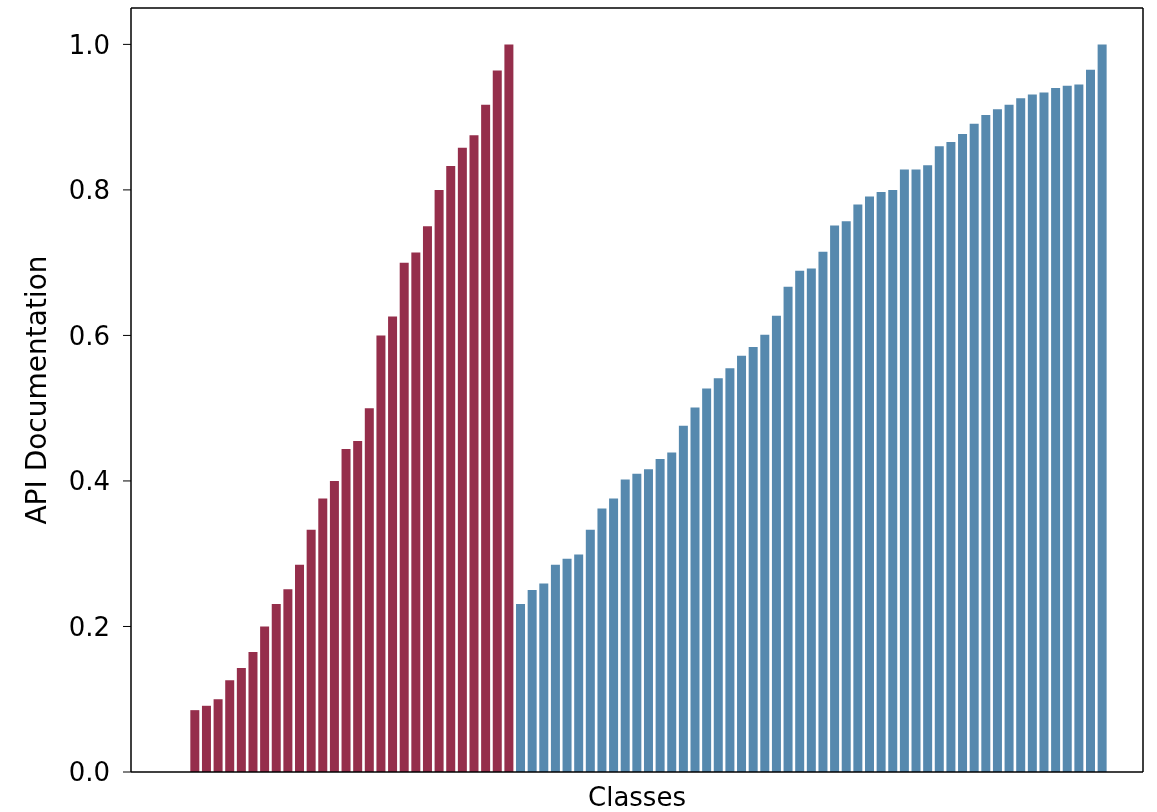  What do you see at coordinates (89, 335) in the screenshot?
I see `y-tick-label: 0.6` at bounding box center [89, 335].